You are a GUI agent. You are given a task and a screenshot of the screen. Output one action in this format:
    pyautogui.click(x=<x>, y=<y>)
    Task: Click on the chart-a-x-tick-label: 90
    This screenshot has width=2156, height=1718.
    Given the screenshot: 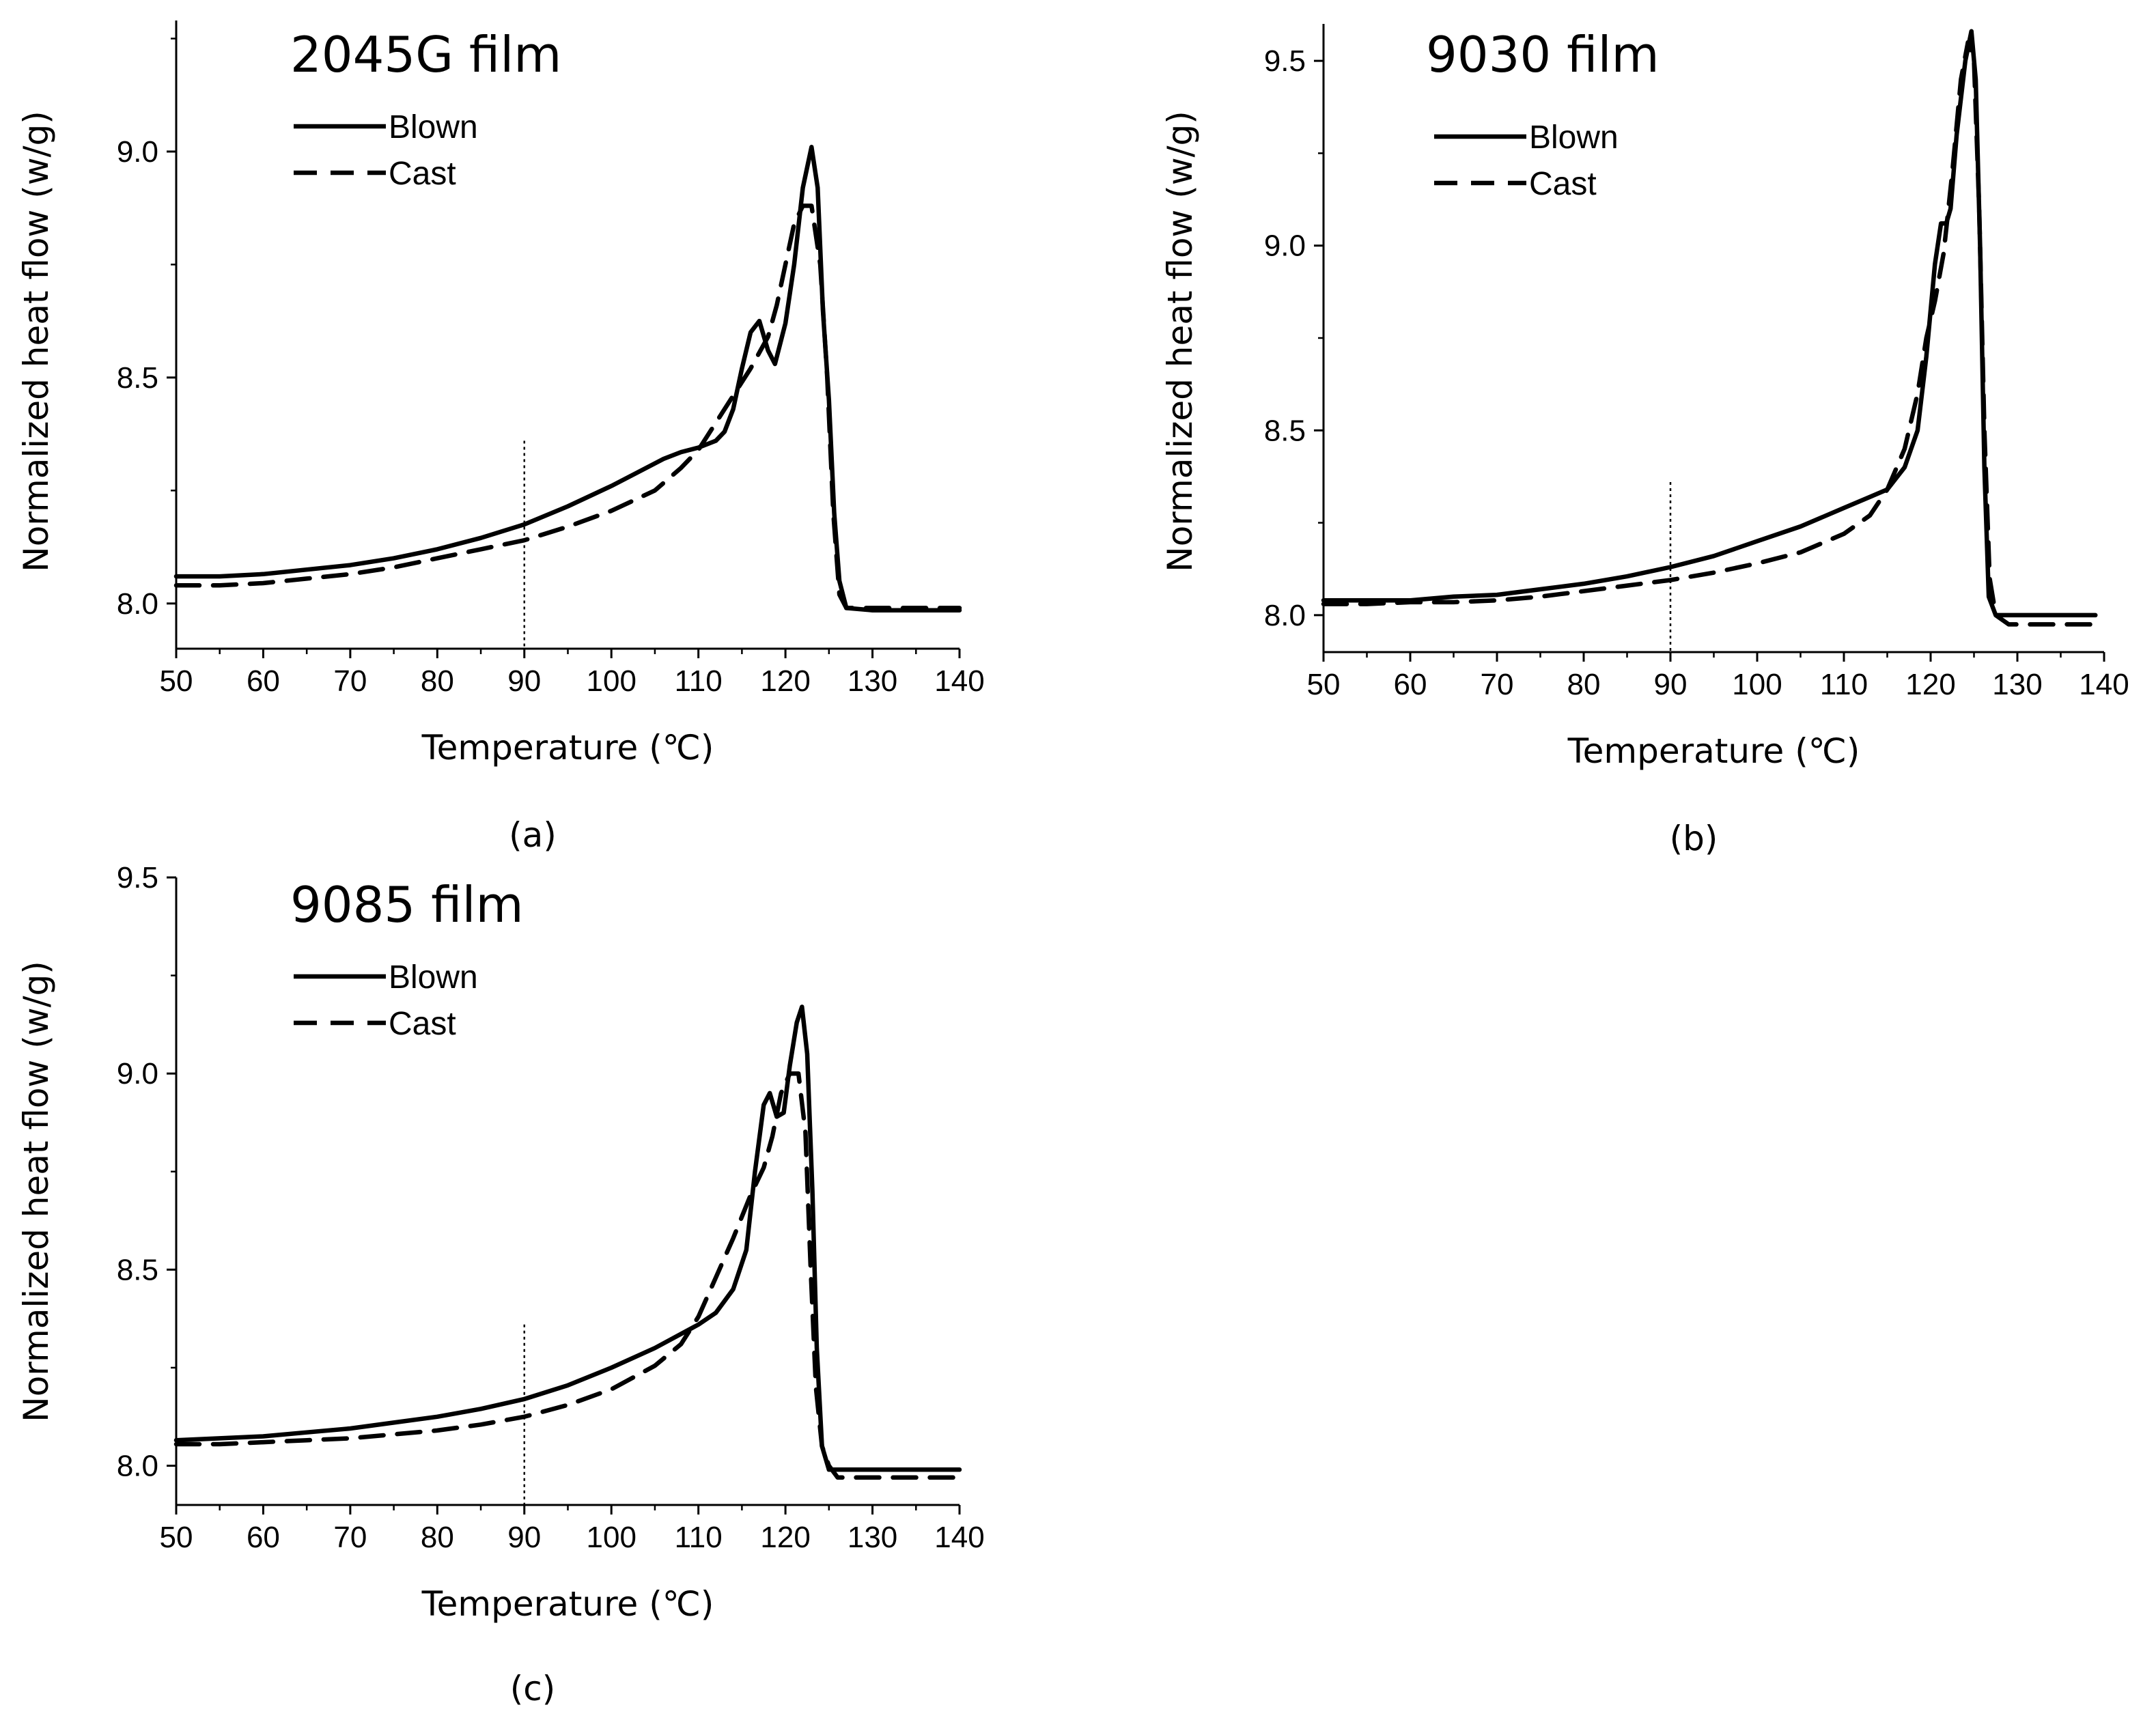 What is the action you would take?
    pyautogui.click(x=524, y=681)
    